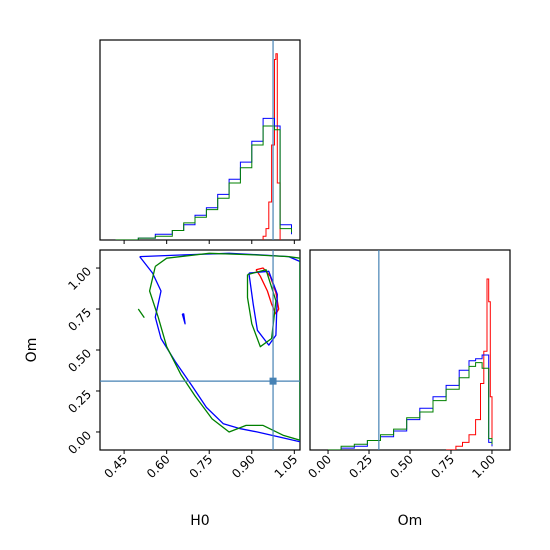 Image resolution: width=550 pixels, height=550 pixels. I want to click on h0-x-tick-label: 0.45, so click(115, 466).